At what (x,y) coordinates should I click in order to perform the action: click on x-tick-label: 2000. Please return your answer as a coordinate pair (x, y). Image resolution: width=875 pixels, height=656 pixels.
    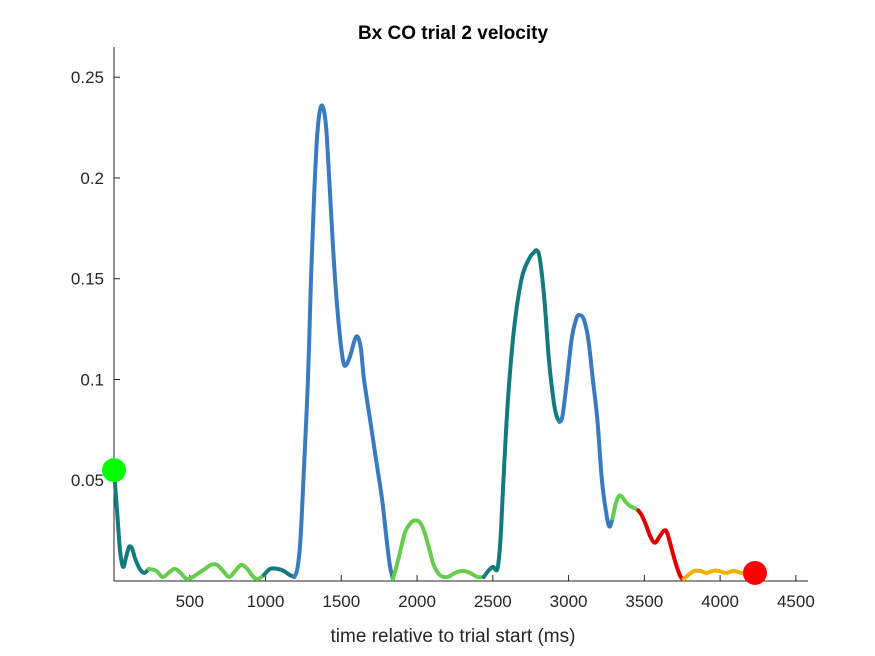
    Looking at the image, I should click on (417, 601).